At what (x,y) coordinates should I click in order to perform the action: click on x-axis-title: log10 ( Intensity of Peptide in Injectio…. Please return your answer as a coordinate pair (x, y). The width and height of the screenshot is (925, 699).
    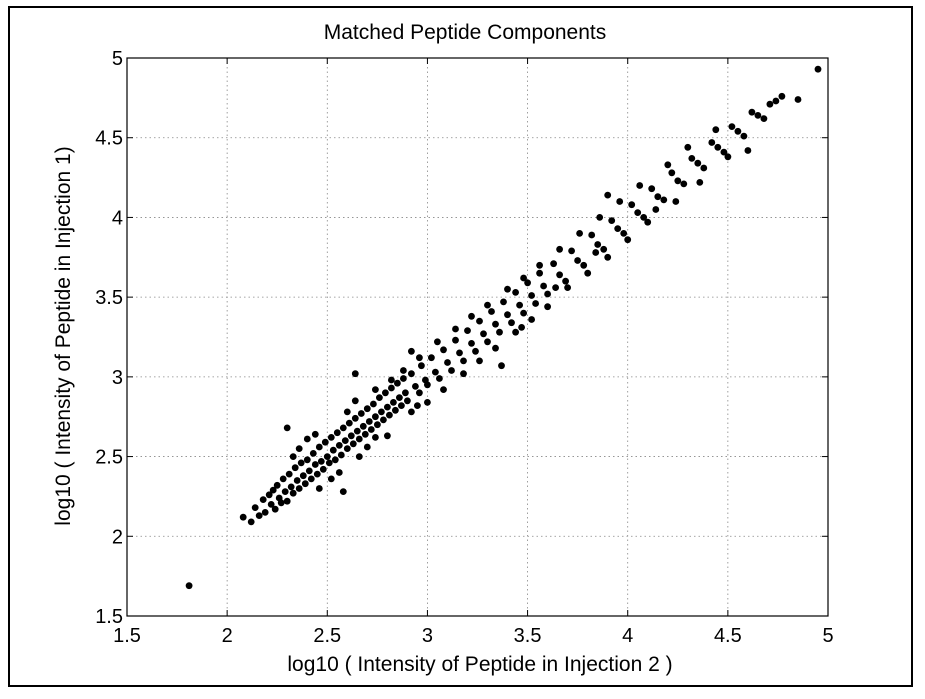
    Looking at the image, I should click on (479, 664).